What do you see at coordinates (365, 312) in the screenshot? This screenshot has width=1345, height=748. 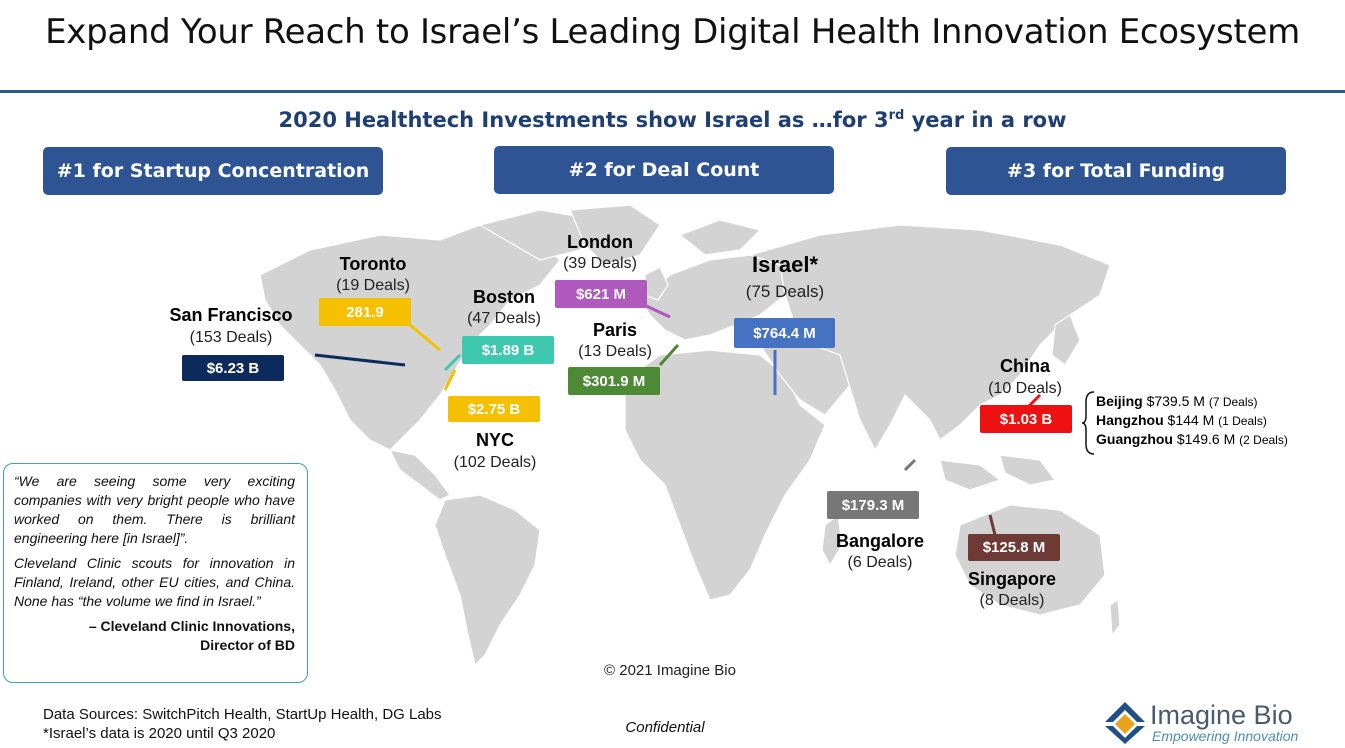 I see `amount-tag-toronto: 281.9` at bounding box center [365, 312].